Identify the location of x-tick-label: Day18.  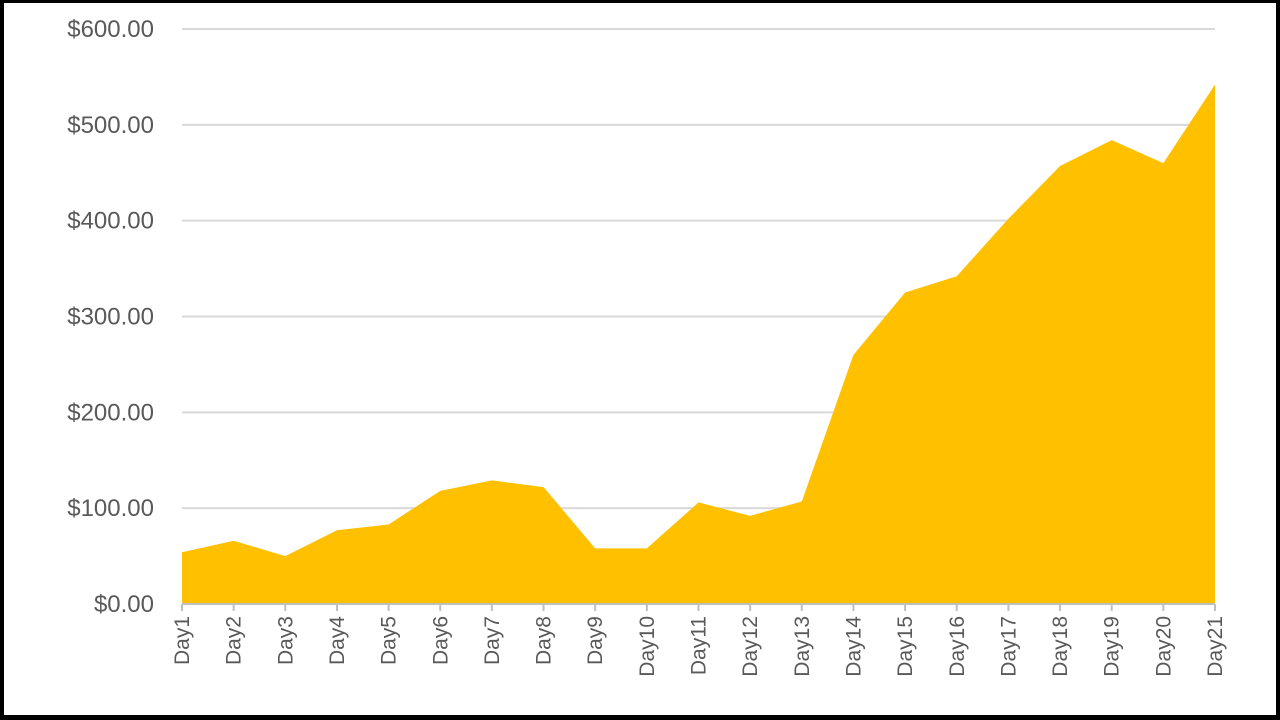
(1060, 646).